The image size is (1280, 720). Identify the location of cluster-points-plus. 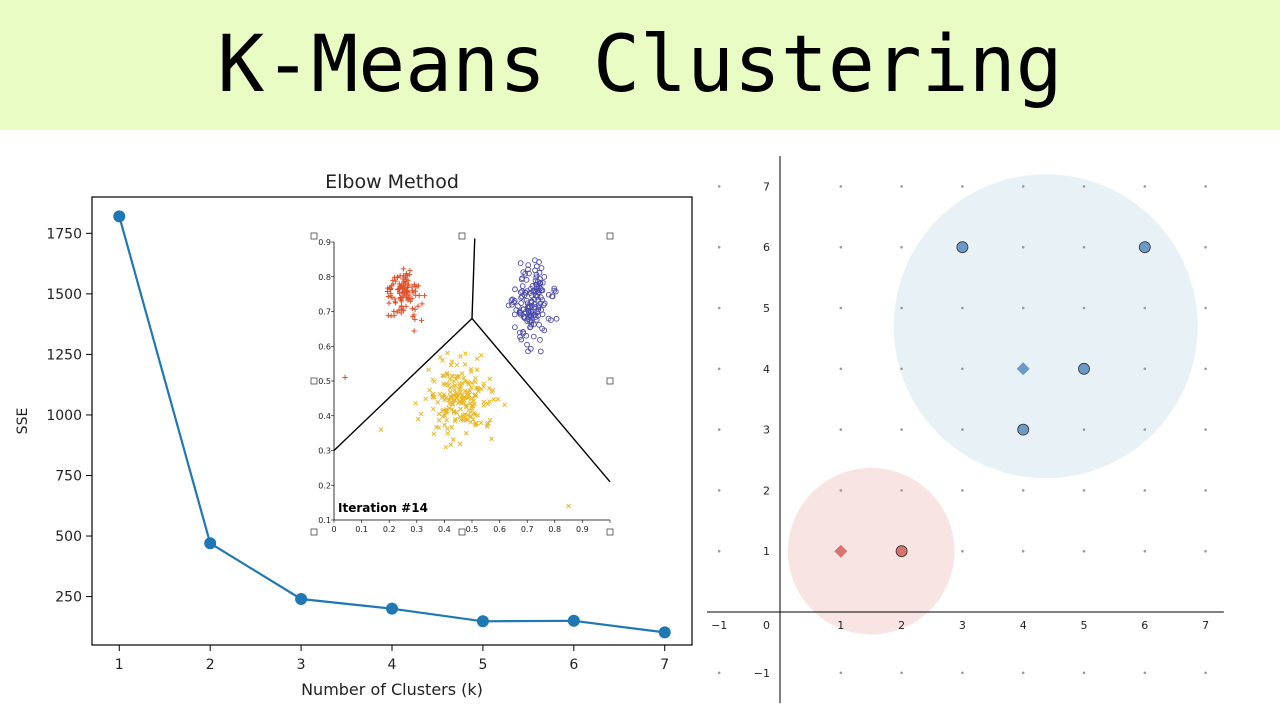
(406, 300).